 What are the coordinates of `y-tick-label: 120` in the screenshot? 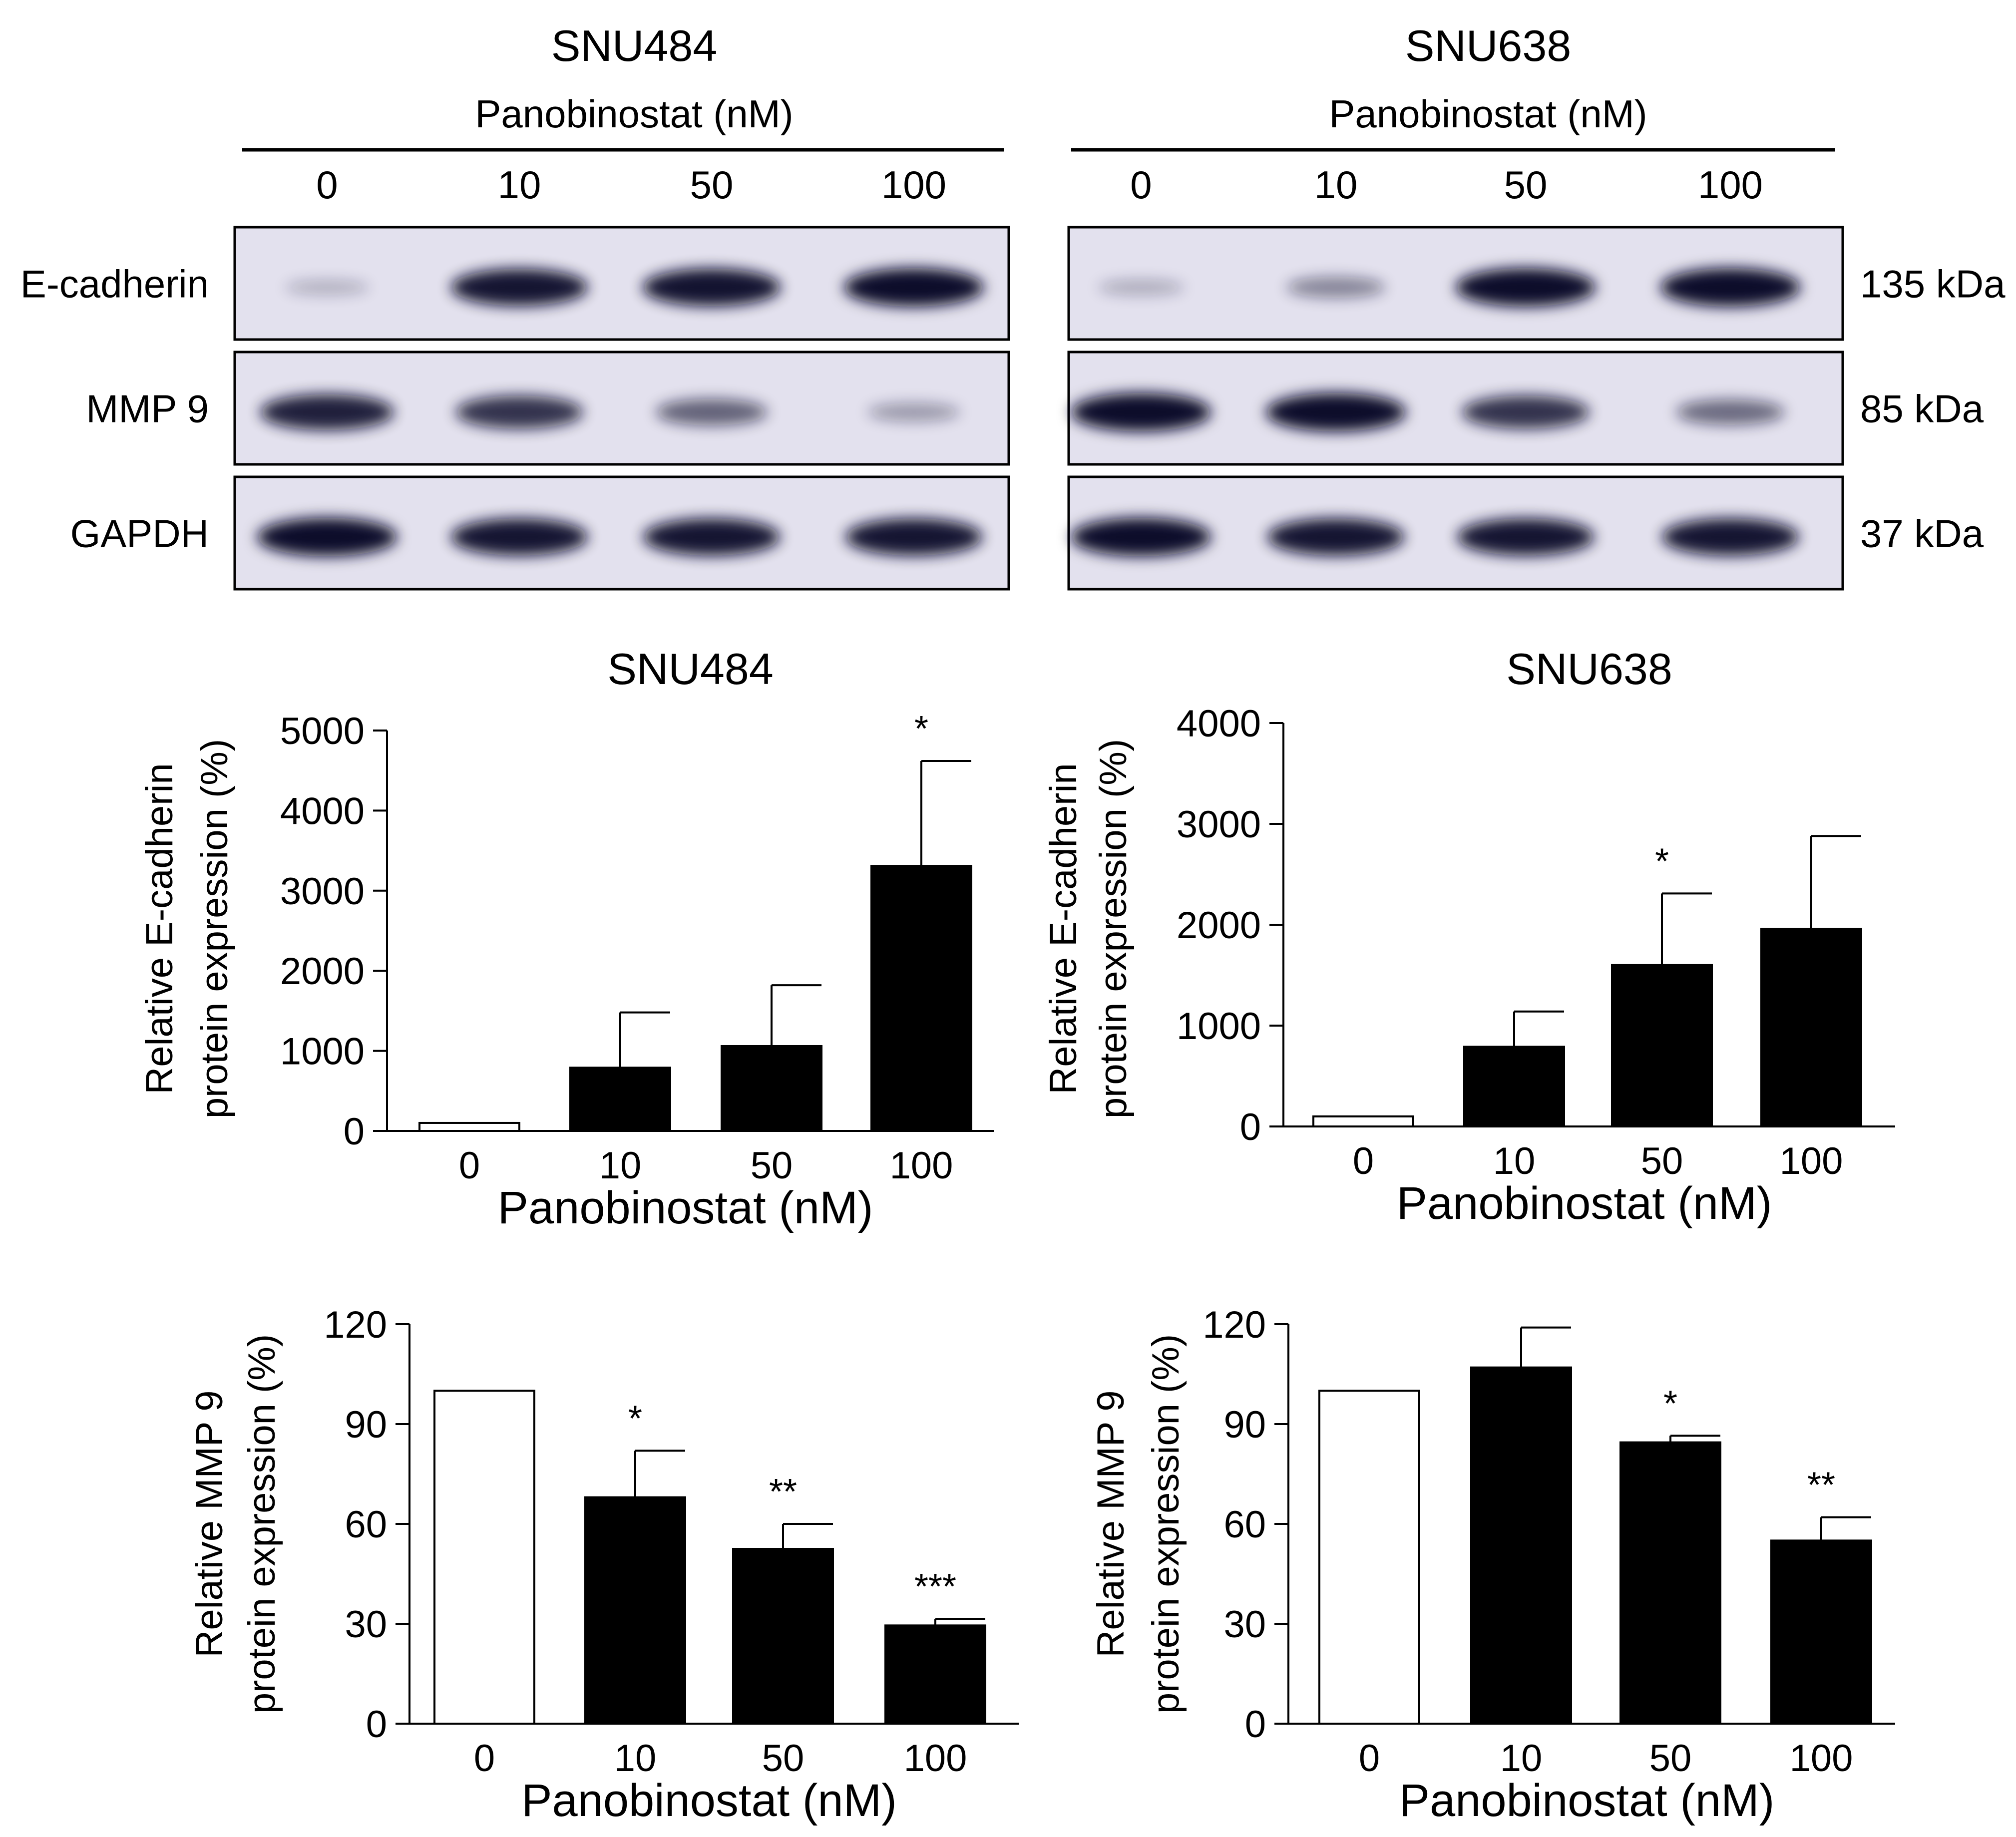 It's located at (355, 1325).